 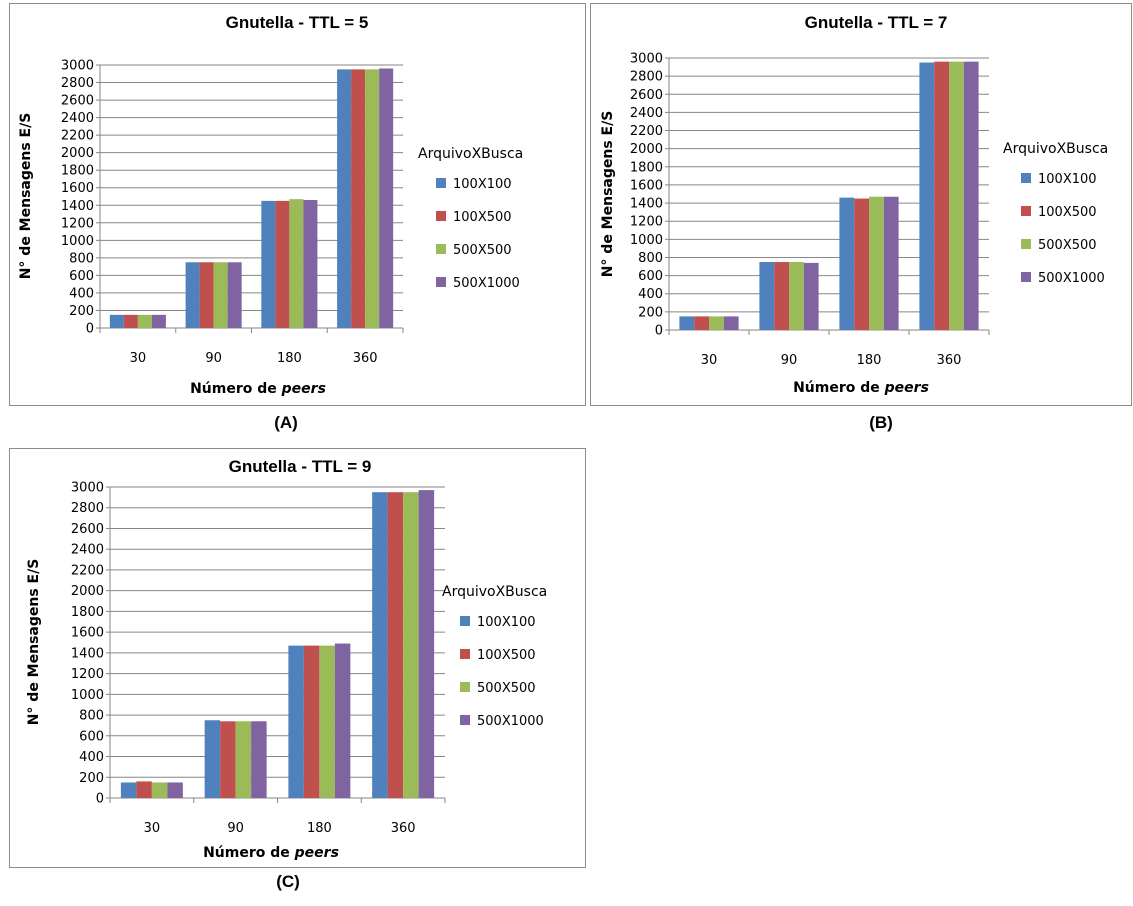 I want to click on y-tick-label: 2200, so click(x=77, y=136).